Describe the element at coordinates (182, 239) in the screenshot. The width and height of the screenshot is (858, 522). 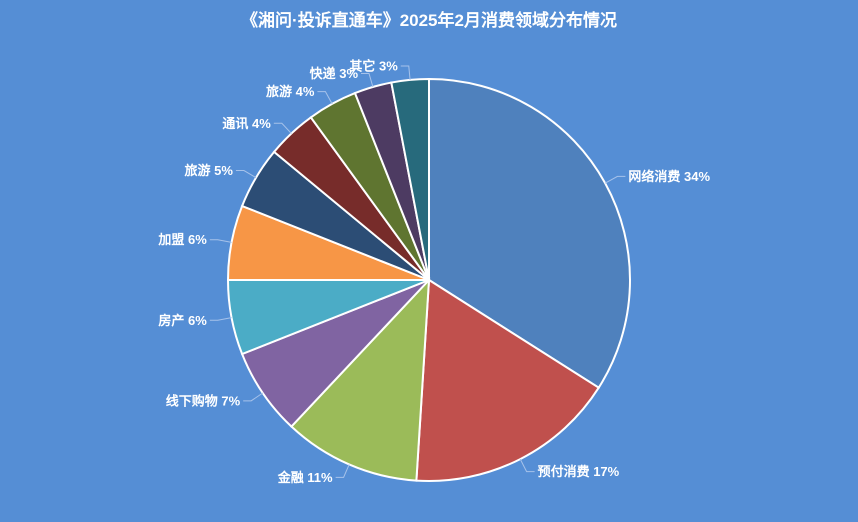
I see `slice-label: 加盟 6%` at that location.